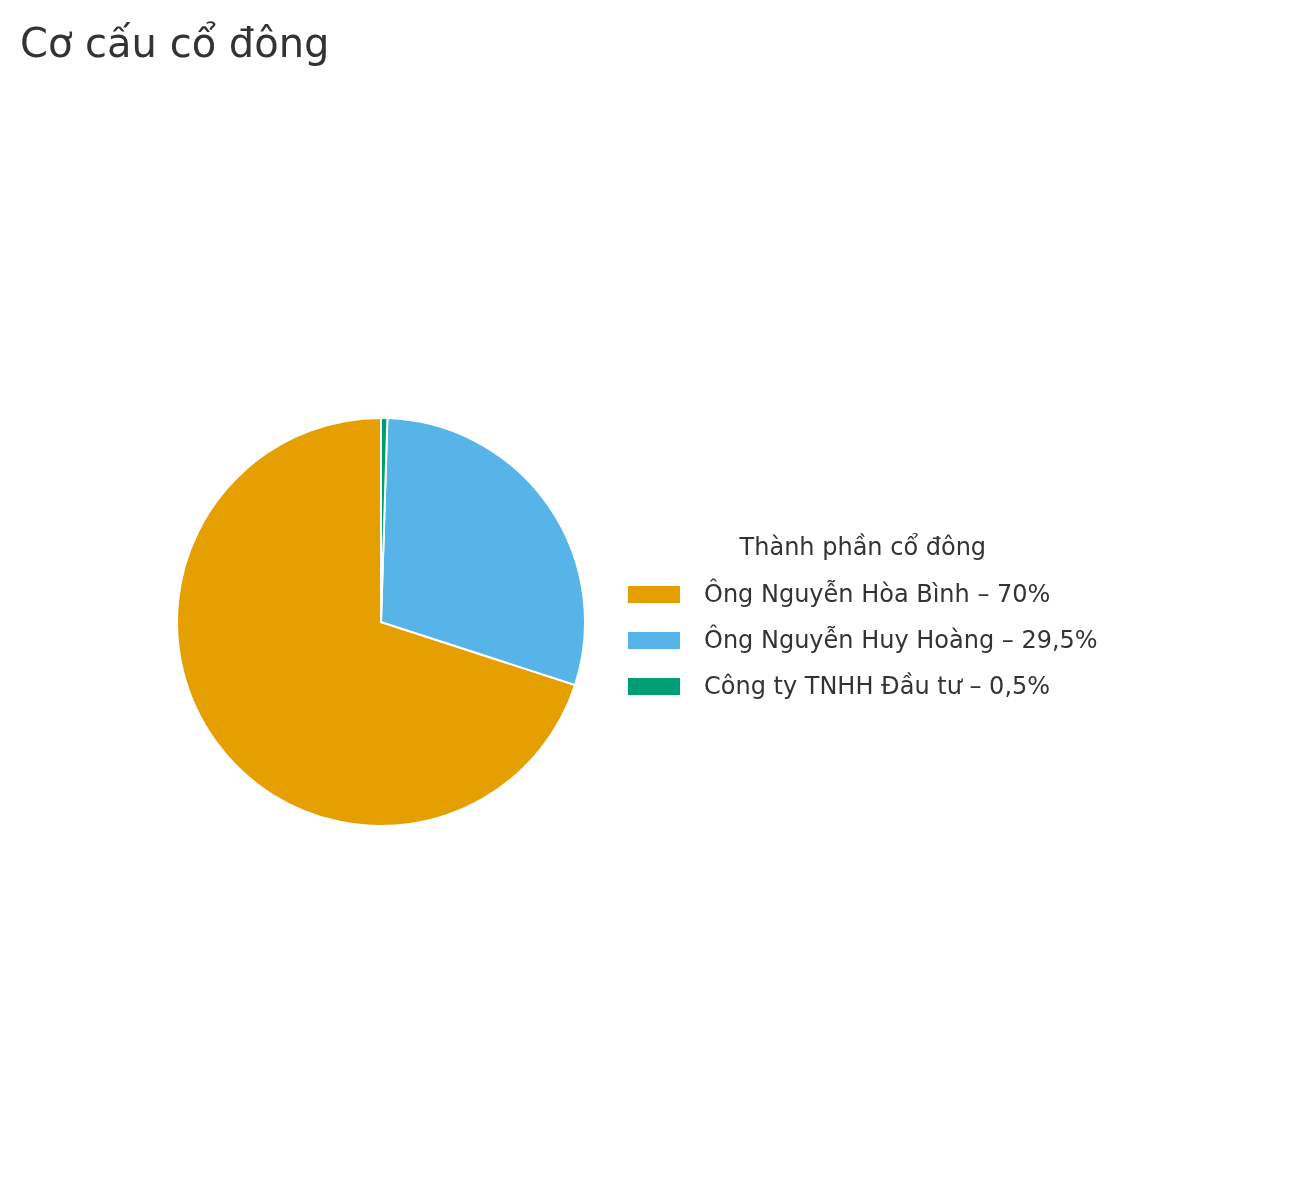 The height and width of the screenshot is (1180, 1311). What do you see at coordinates (863, 547) in the screenshot?
I see `legend-title: Thành phần cổ đông` at bounding box center [863, 547].